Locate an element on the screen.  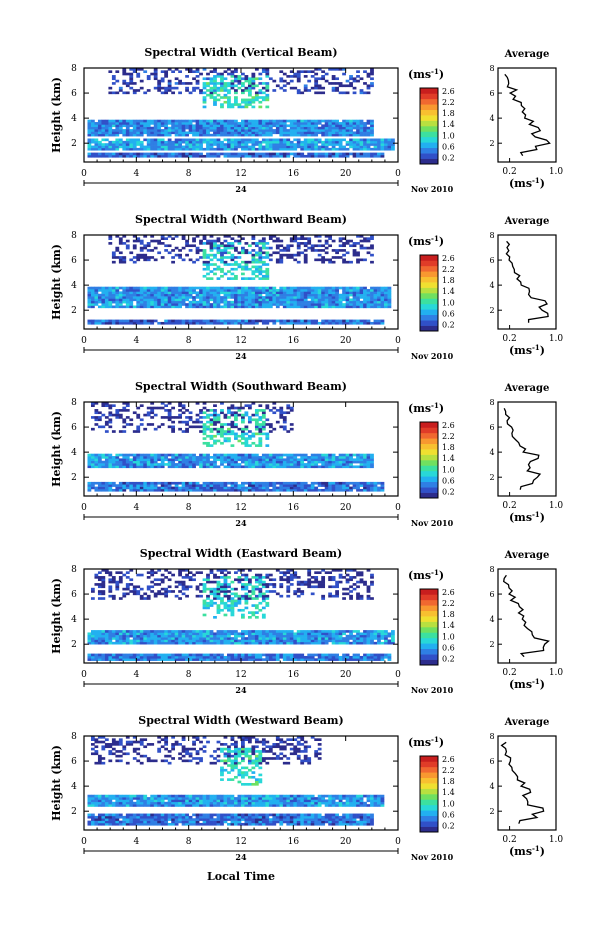
profile-line is located at coordinates (522, 449).